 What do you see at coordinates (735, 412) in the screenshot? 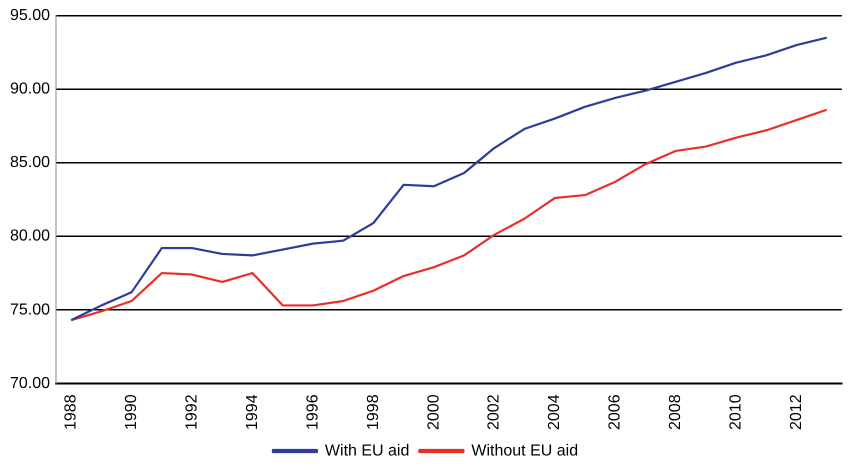
I see `x-tick-label: 2010` at bounding box center [735, 412].